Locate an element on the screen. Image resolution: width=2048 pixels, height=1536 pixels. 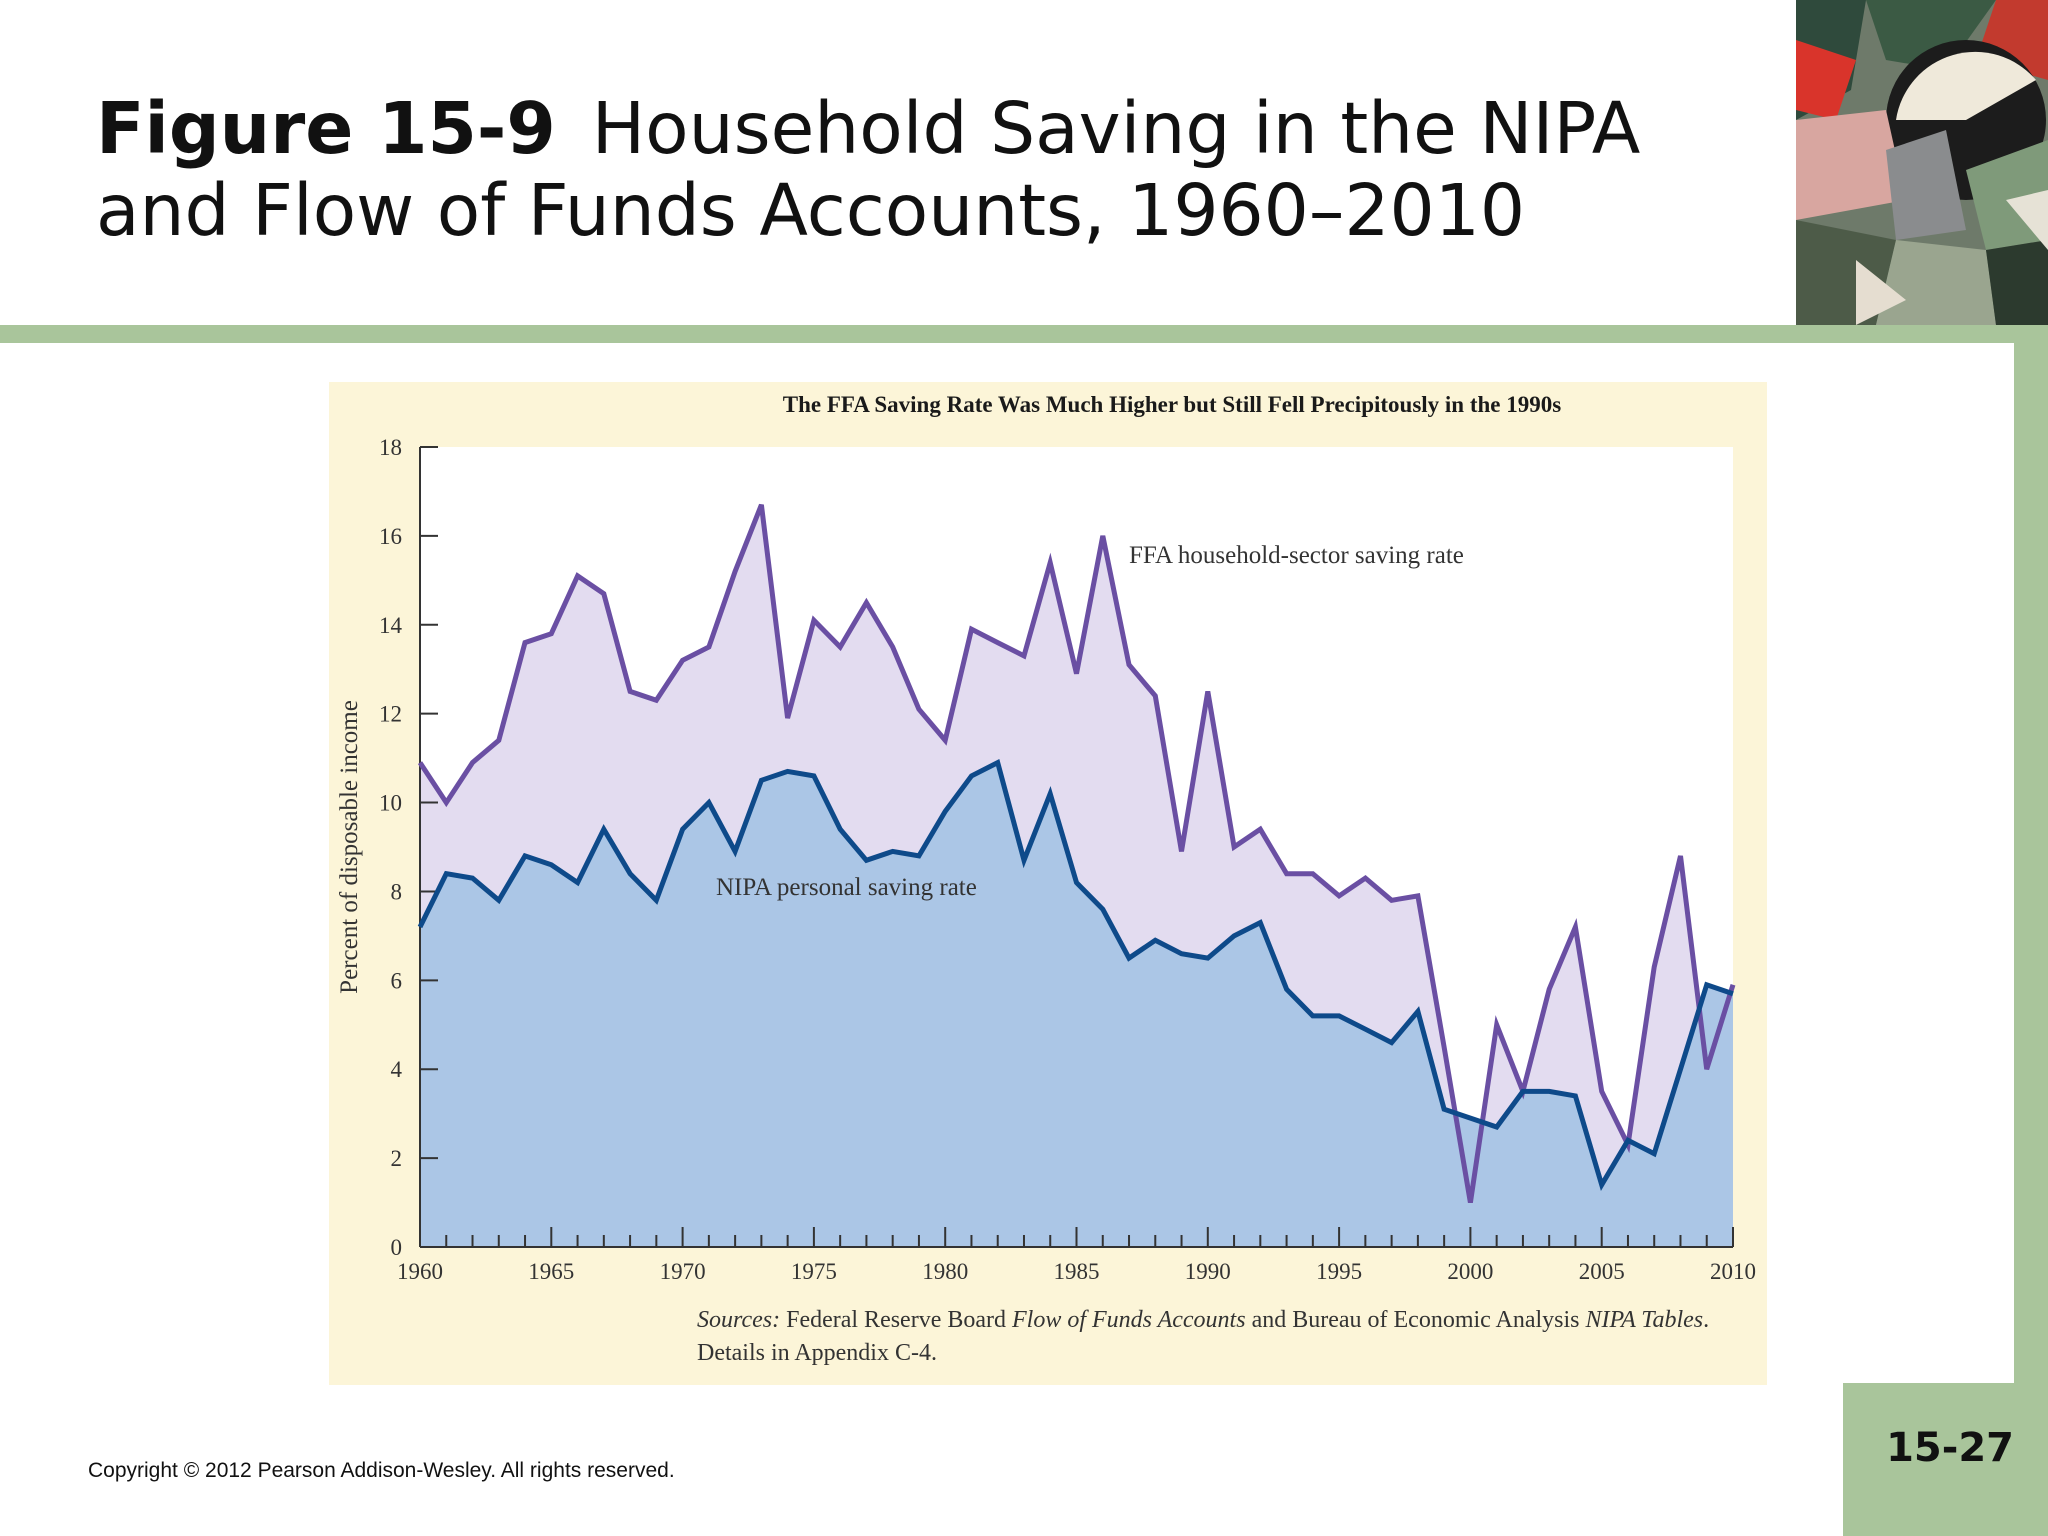
y-tick-label: 6 is located at coordinates (397, 980).